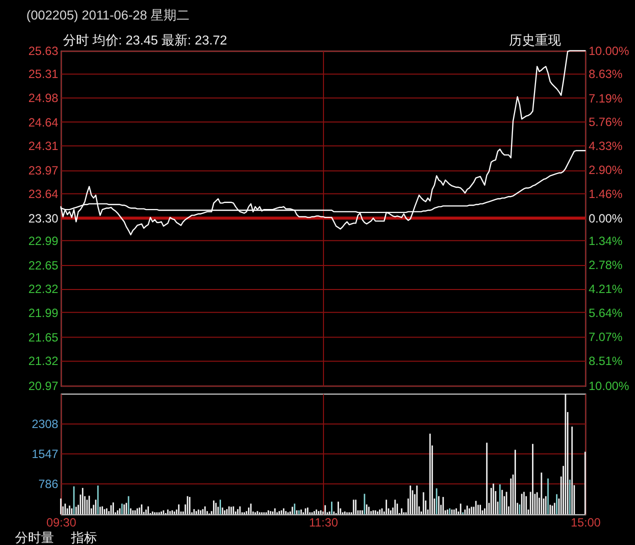 The height and width of the screenshot is (545, 635). What do you see at coordinates (83, 537) in the screenshot?
I see `text: 指标` at bounding box center [83, 537].